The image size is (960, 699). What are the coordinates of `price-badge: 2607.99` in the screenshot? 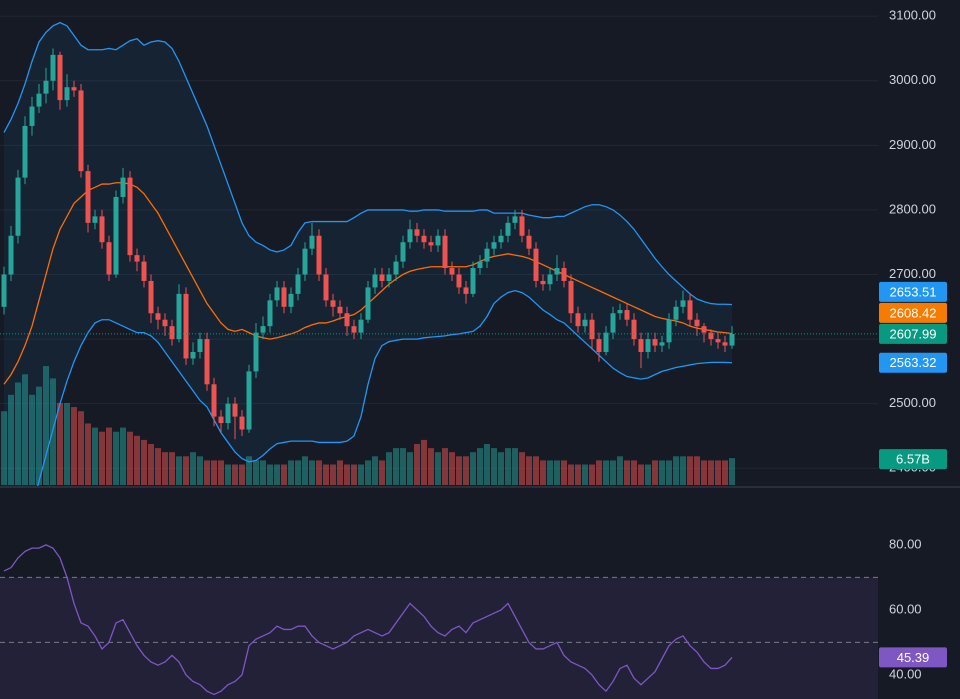 It's located at (913, 333).